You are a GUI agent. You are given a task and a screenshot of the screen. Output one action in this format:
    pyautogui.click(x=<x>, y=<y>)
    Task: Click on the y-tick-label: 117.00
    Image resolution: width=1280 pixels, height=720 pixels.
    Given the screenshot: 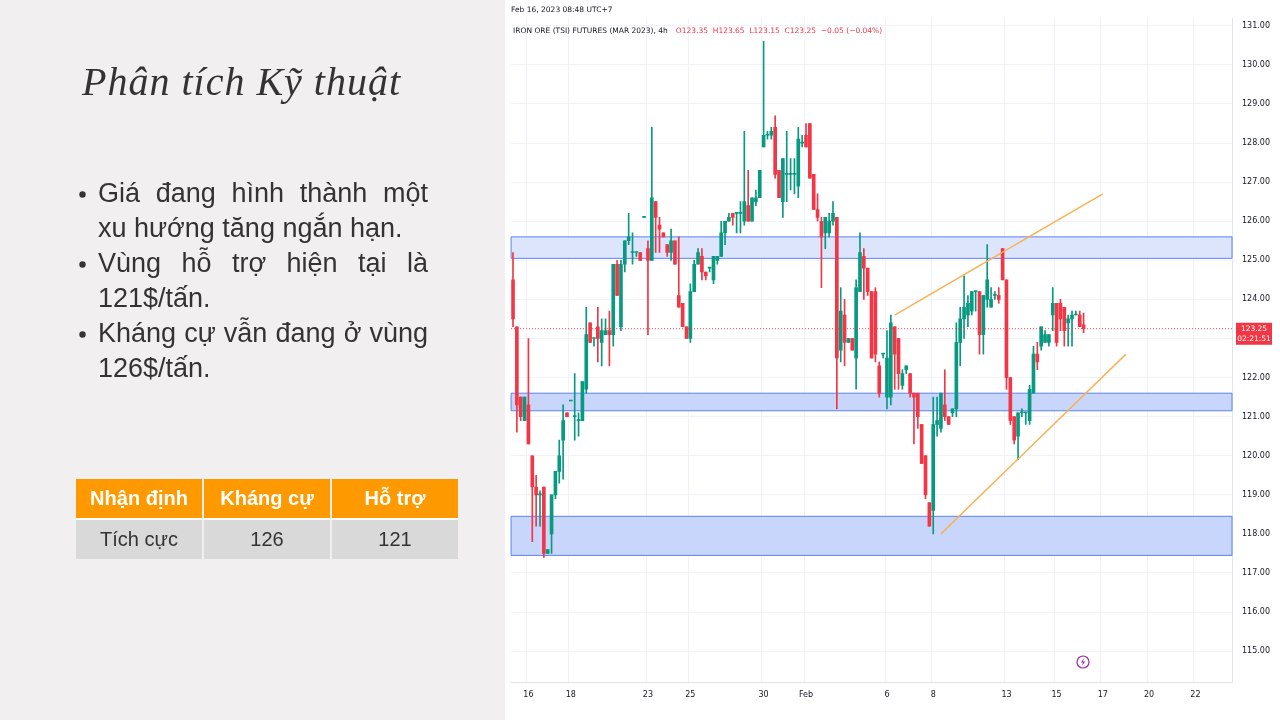 What is the action you would take?
    pyautogui.click(x=1256, y=573)
    